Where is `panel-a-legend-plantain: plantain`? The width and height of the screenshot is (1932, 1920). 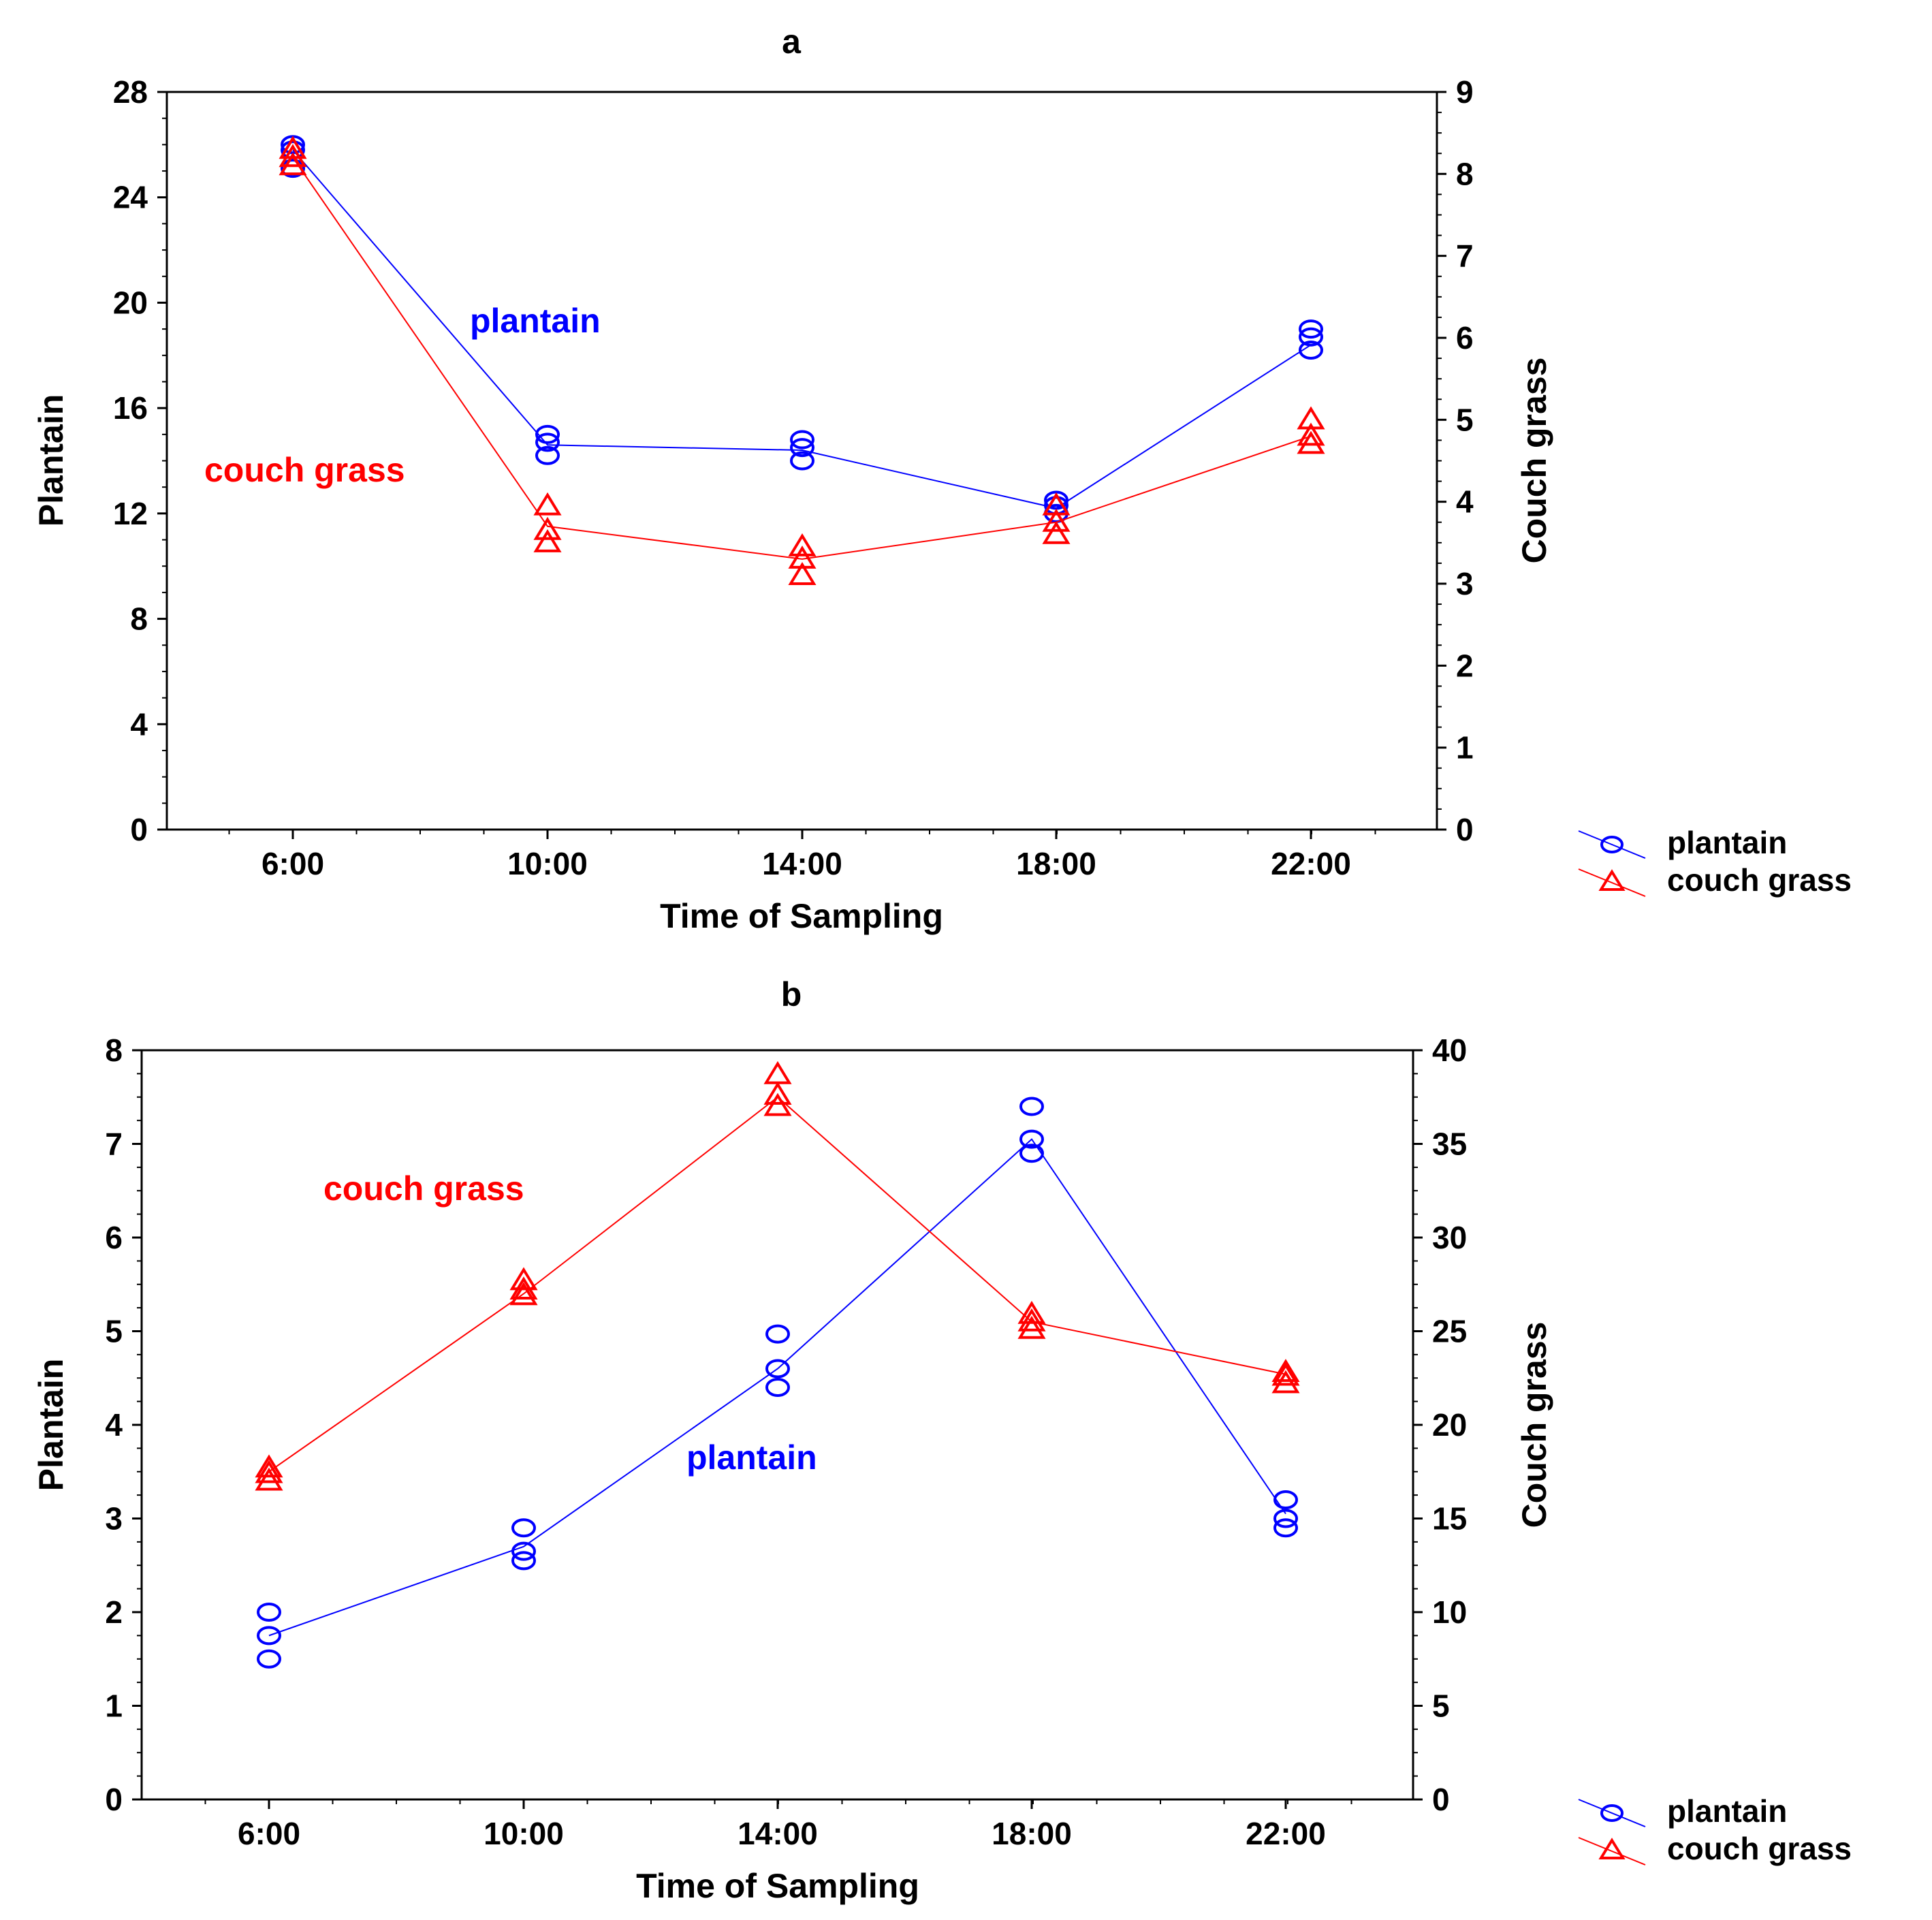
panel-a-legend-plantain: plantain is located at coordinates (1727, 843).